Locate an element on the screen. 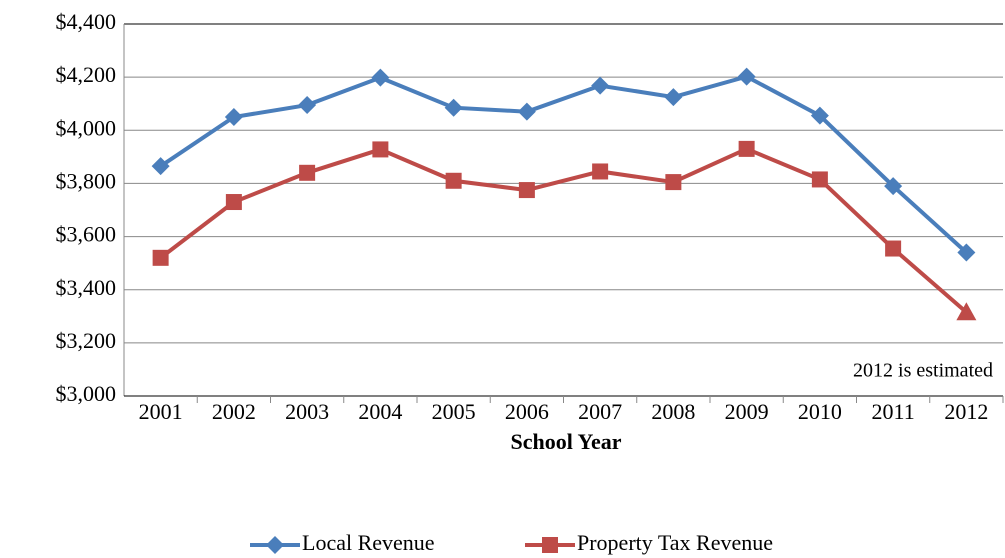  x-tick-label: 2006 is located at coordinates (527, 411).